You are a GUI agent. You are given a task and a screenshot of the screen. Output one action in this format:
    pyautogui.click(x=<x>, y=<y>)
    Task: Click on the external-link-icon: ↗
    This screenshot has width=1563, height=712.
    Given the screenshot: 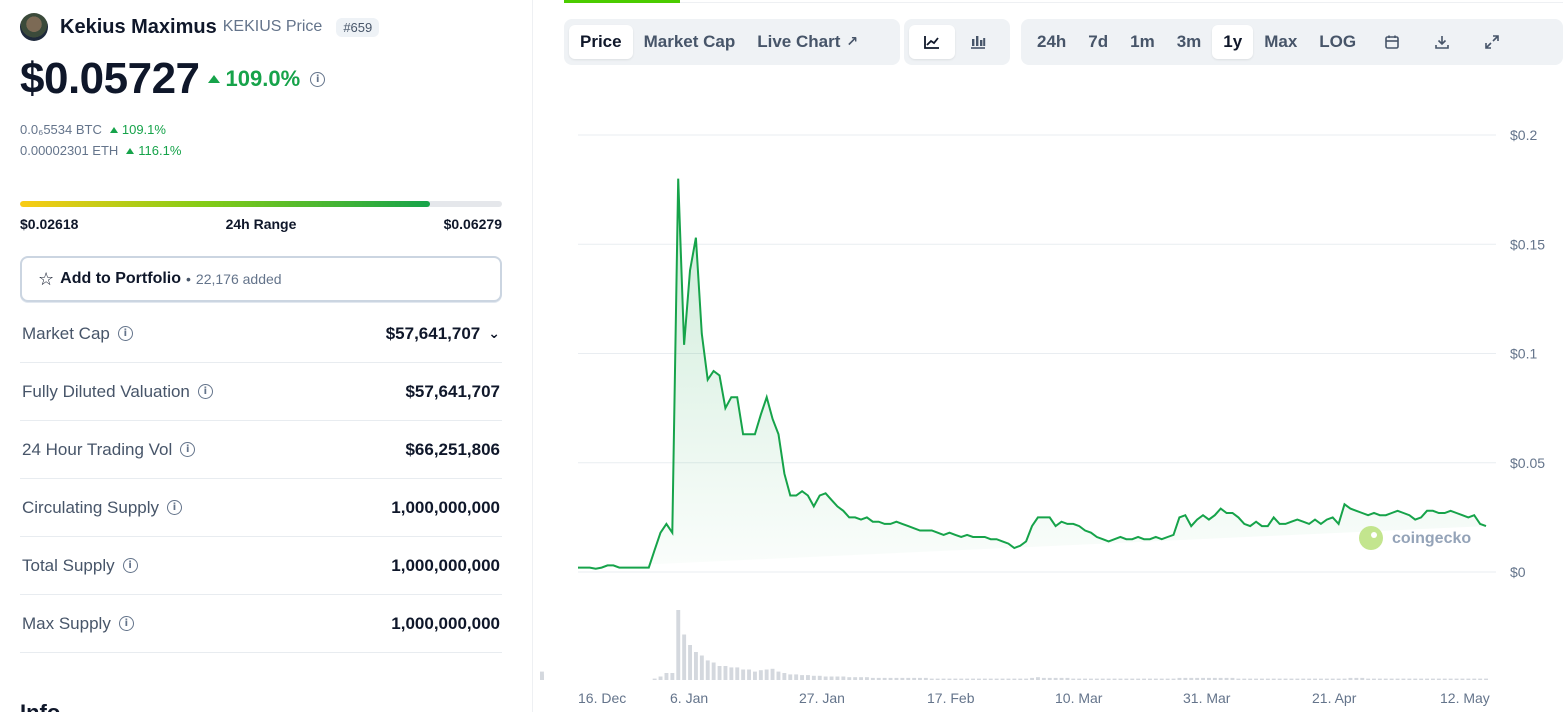 What is the action you would take?
    pyautogui.click(x=852, y=42)
    